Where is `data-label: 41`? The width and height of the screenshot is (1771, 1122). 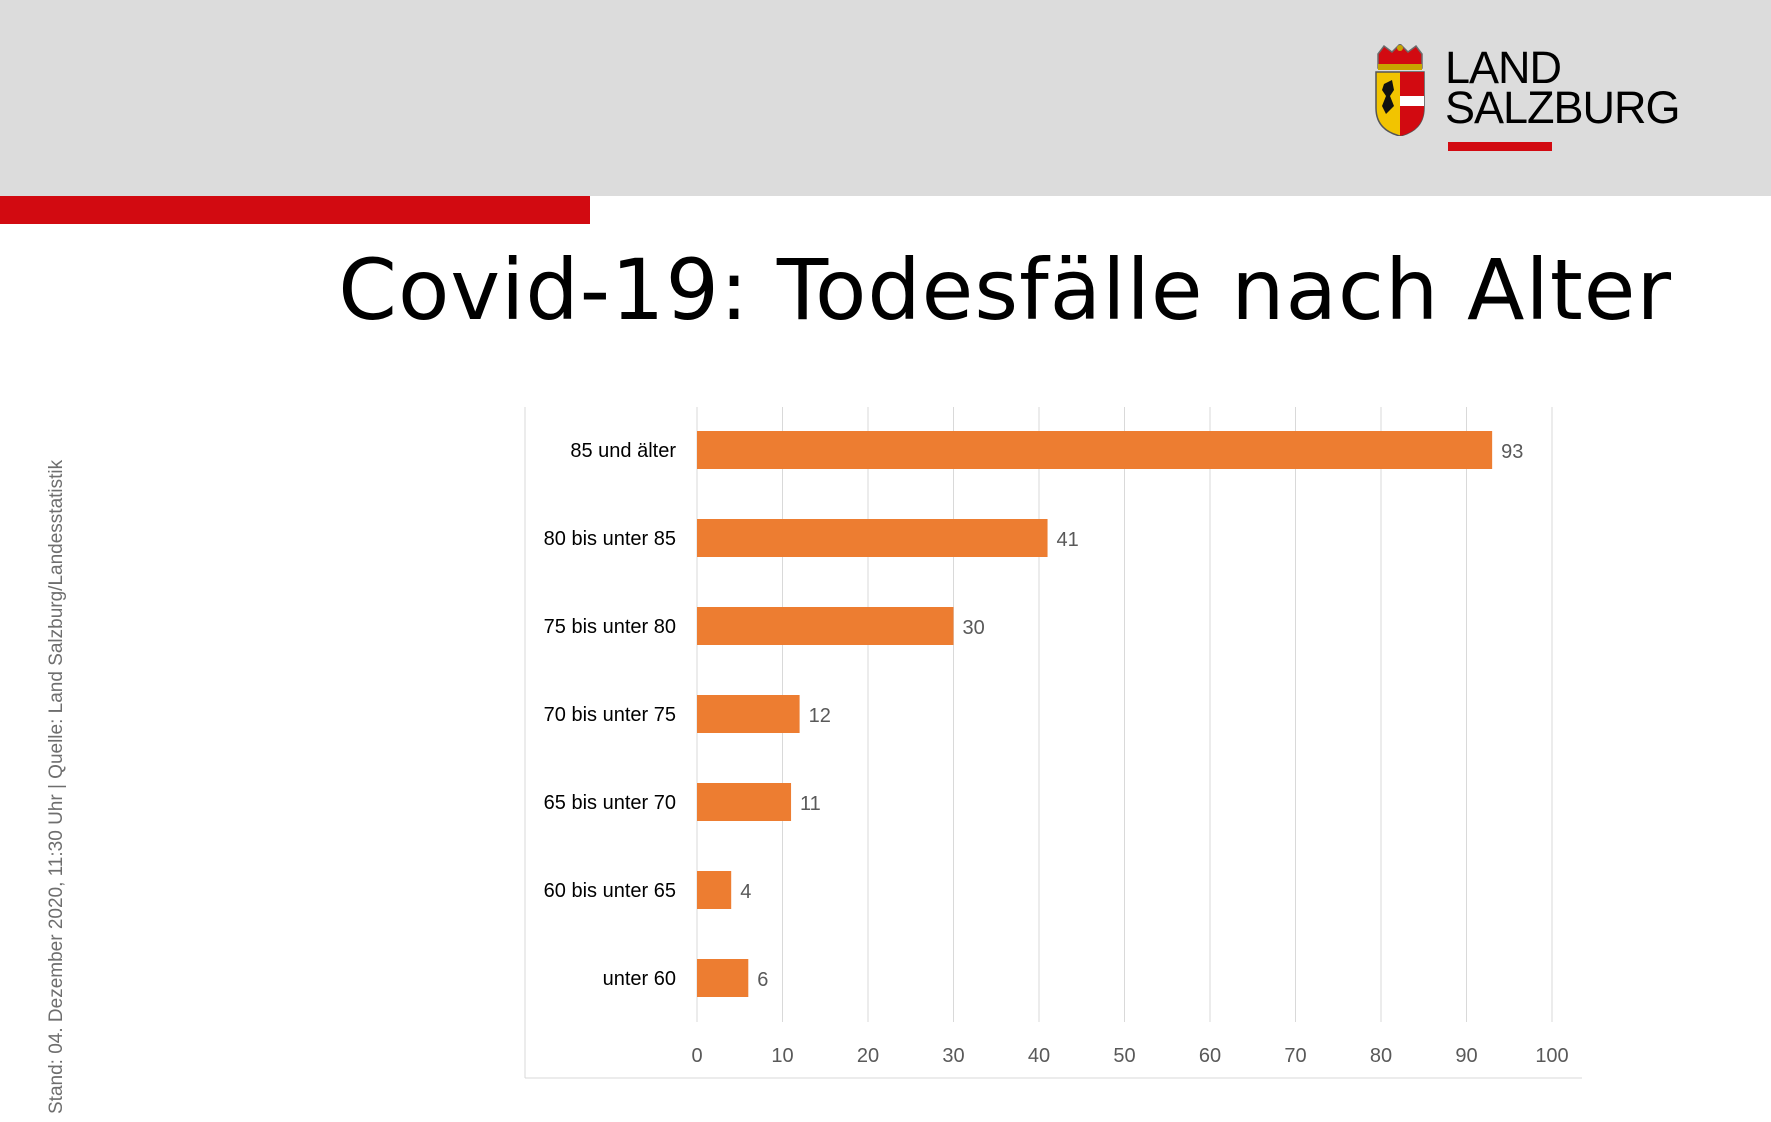 data-label: 41 is located at coordinates (1068, 540).